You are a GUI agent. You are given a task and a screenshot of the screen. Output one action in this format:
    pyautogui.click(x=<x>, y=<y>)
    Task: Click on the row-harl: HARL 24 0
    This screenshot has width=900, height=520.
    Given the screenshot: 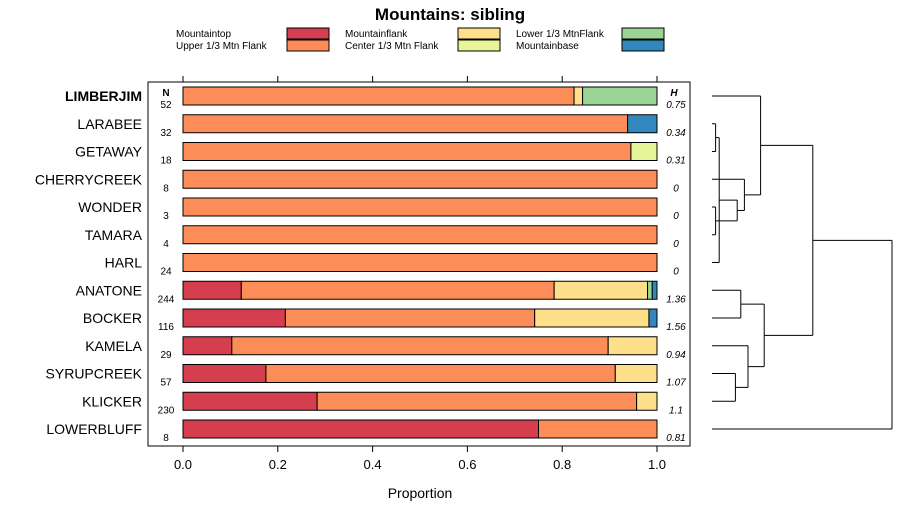 What is the action you would take?
    pyautogui.click(x=392, y=265)
    